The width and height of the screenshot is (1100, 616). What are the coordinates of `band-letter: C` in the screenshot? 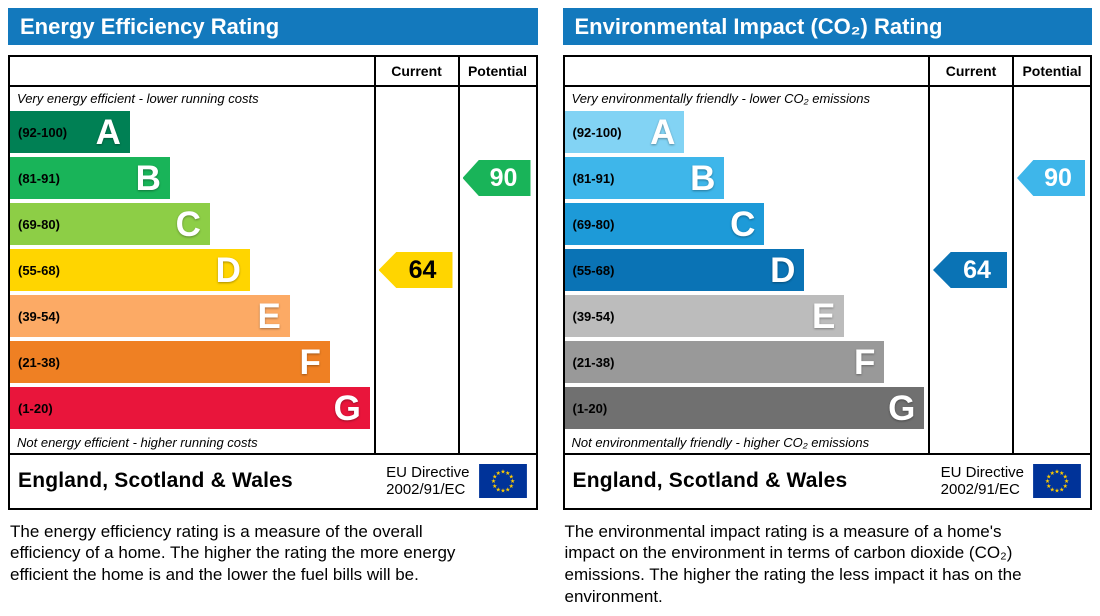 It's located at (188, 224).